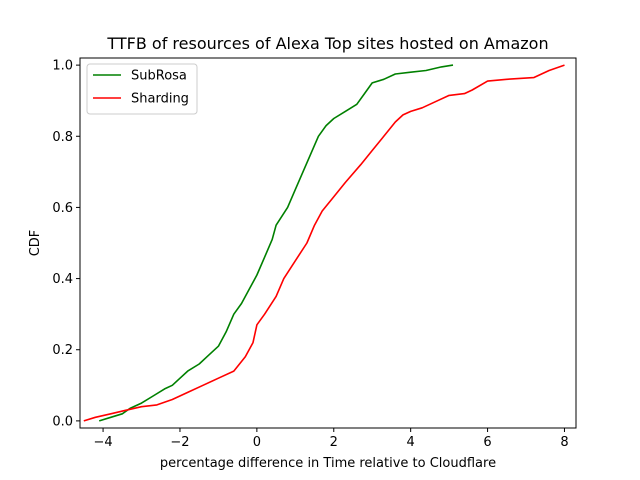  I want to click on x-tick-label: −4, so click(102, 442).